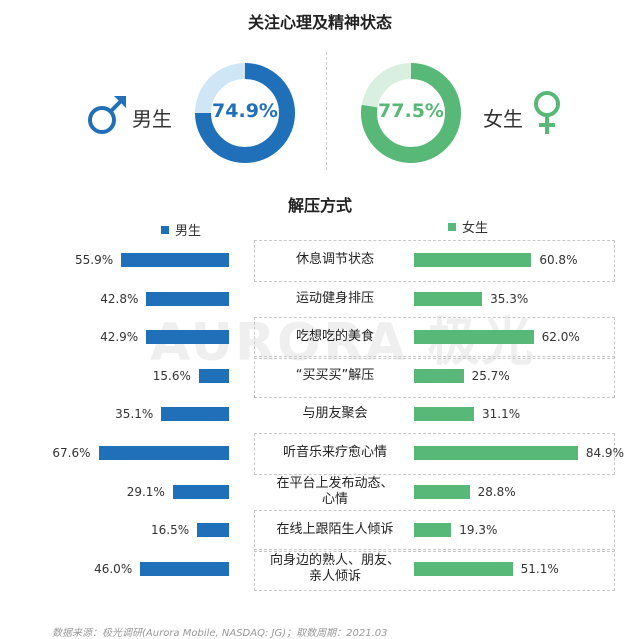  I want to click on female-donut-chart, so click(411, 113).